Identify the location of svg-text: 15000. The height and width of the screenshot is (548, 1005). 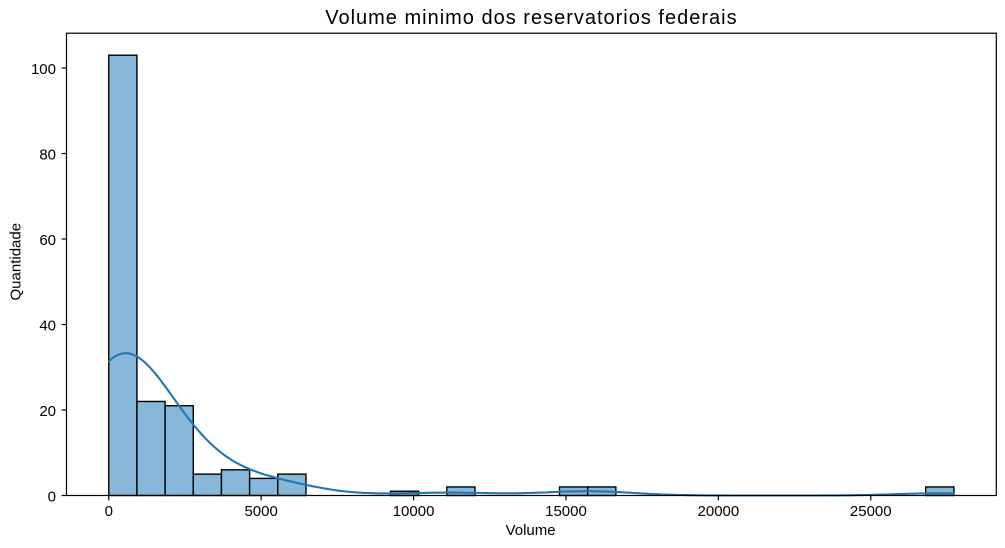
(566, 511).